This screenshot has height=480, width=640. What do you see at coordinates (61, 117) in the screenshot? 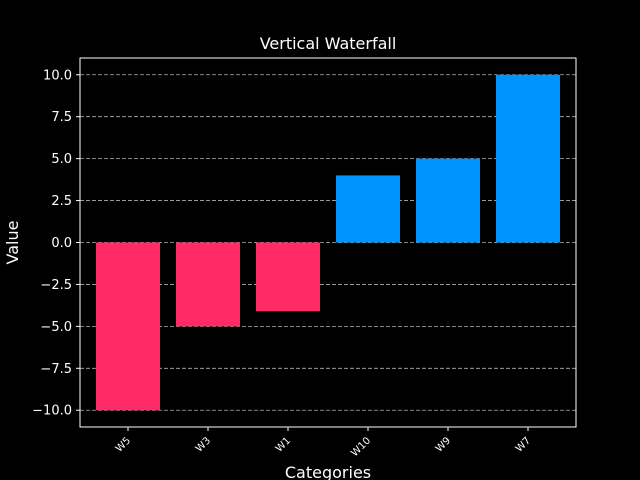
I see `y-tick-label: 7.5` at bounding box center [61, 117].